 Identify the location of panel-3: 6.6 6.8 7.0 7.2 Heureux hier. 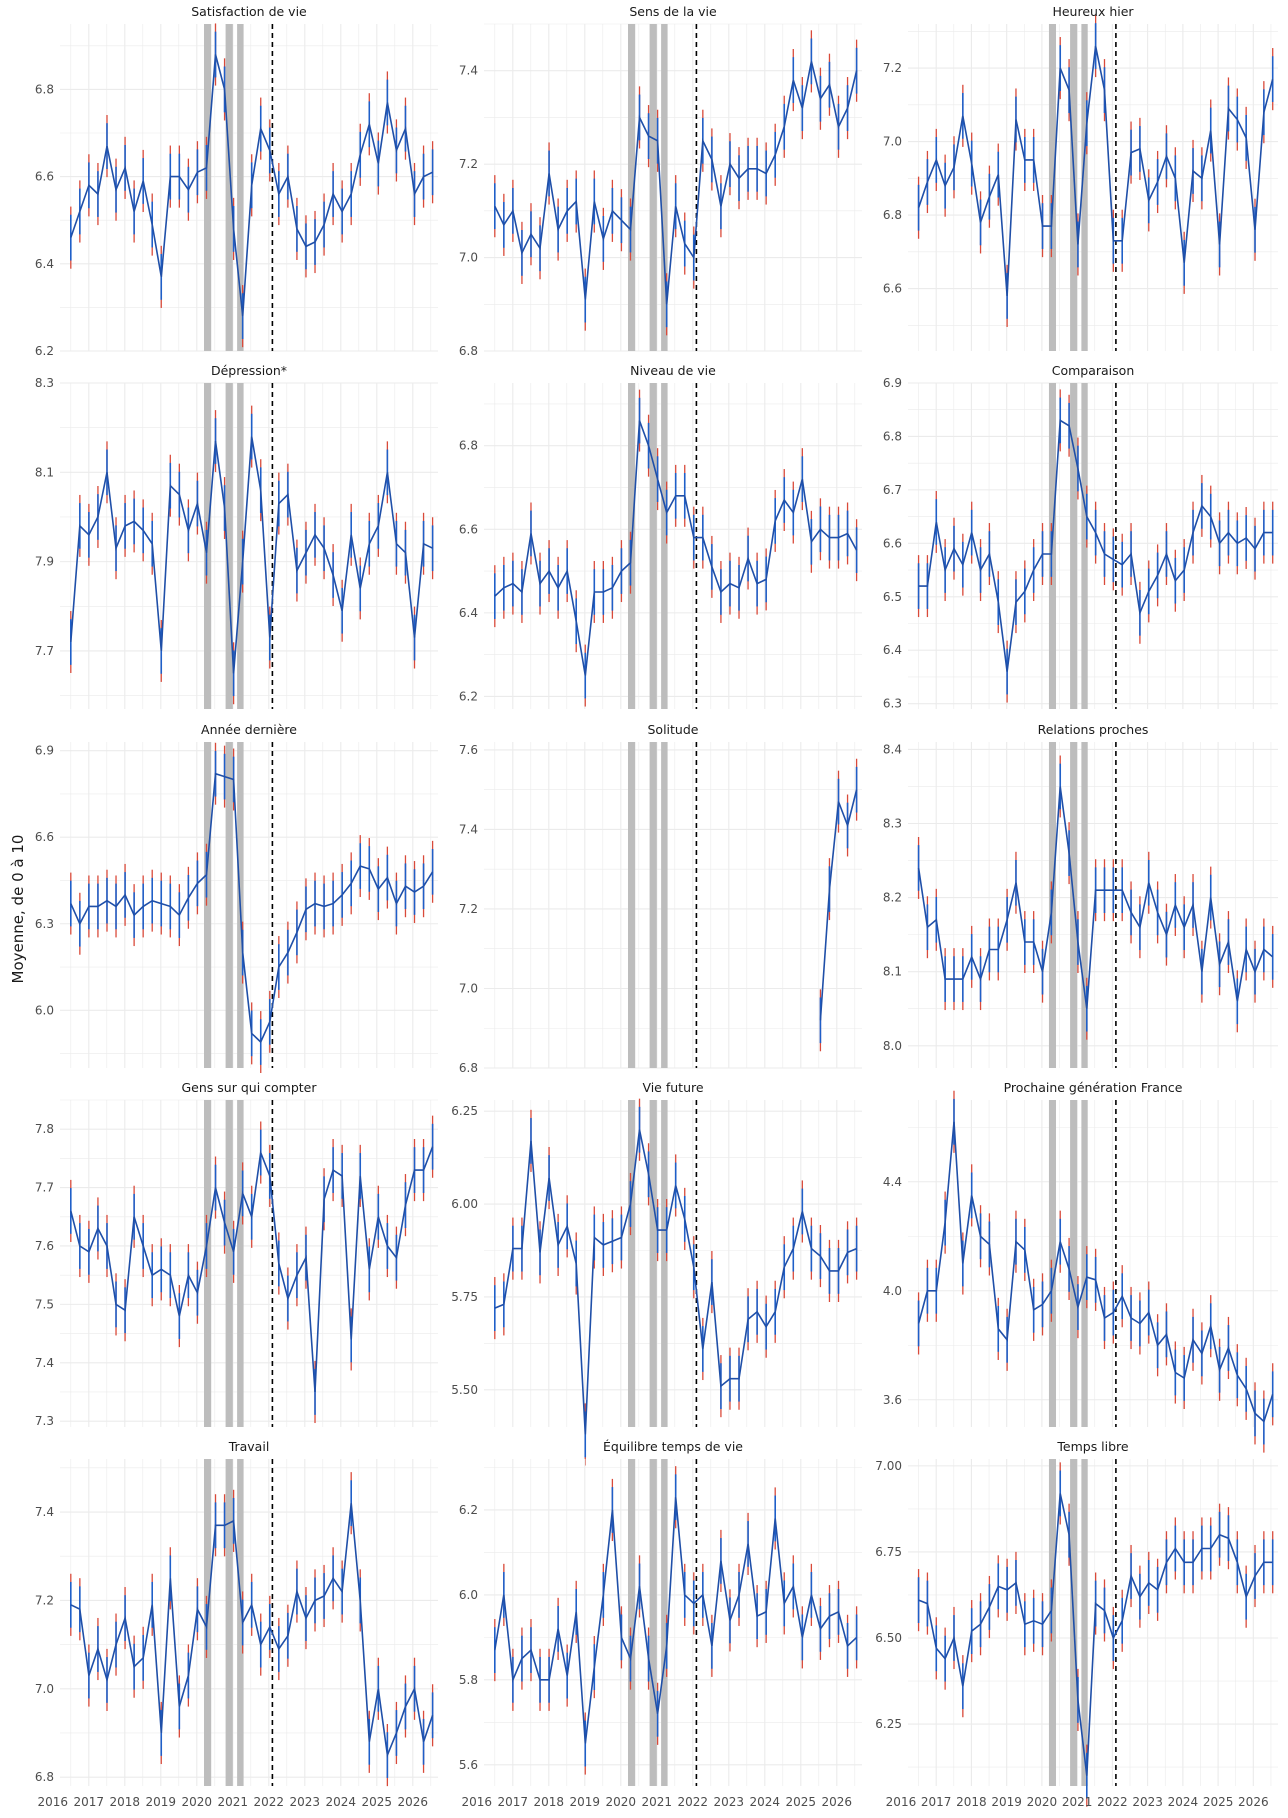
(1080, 177).